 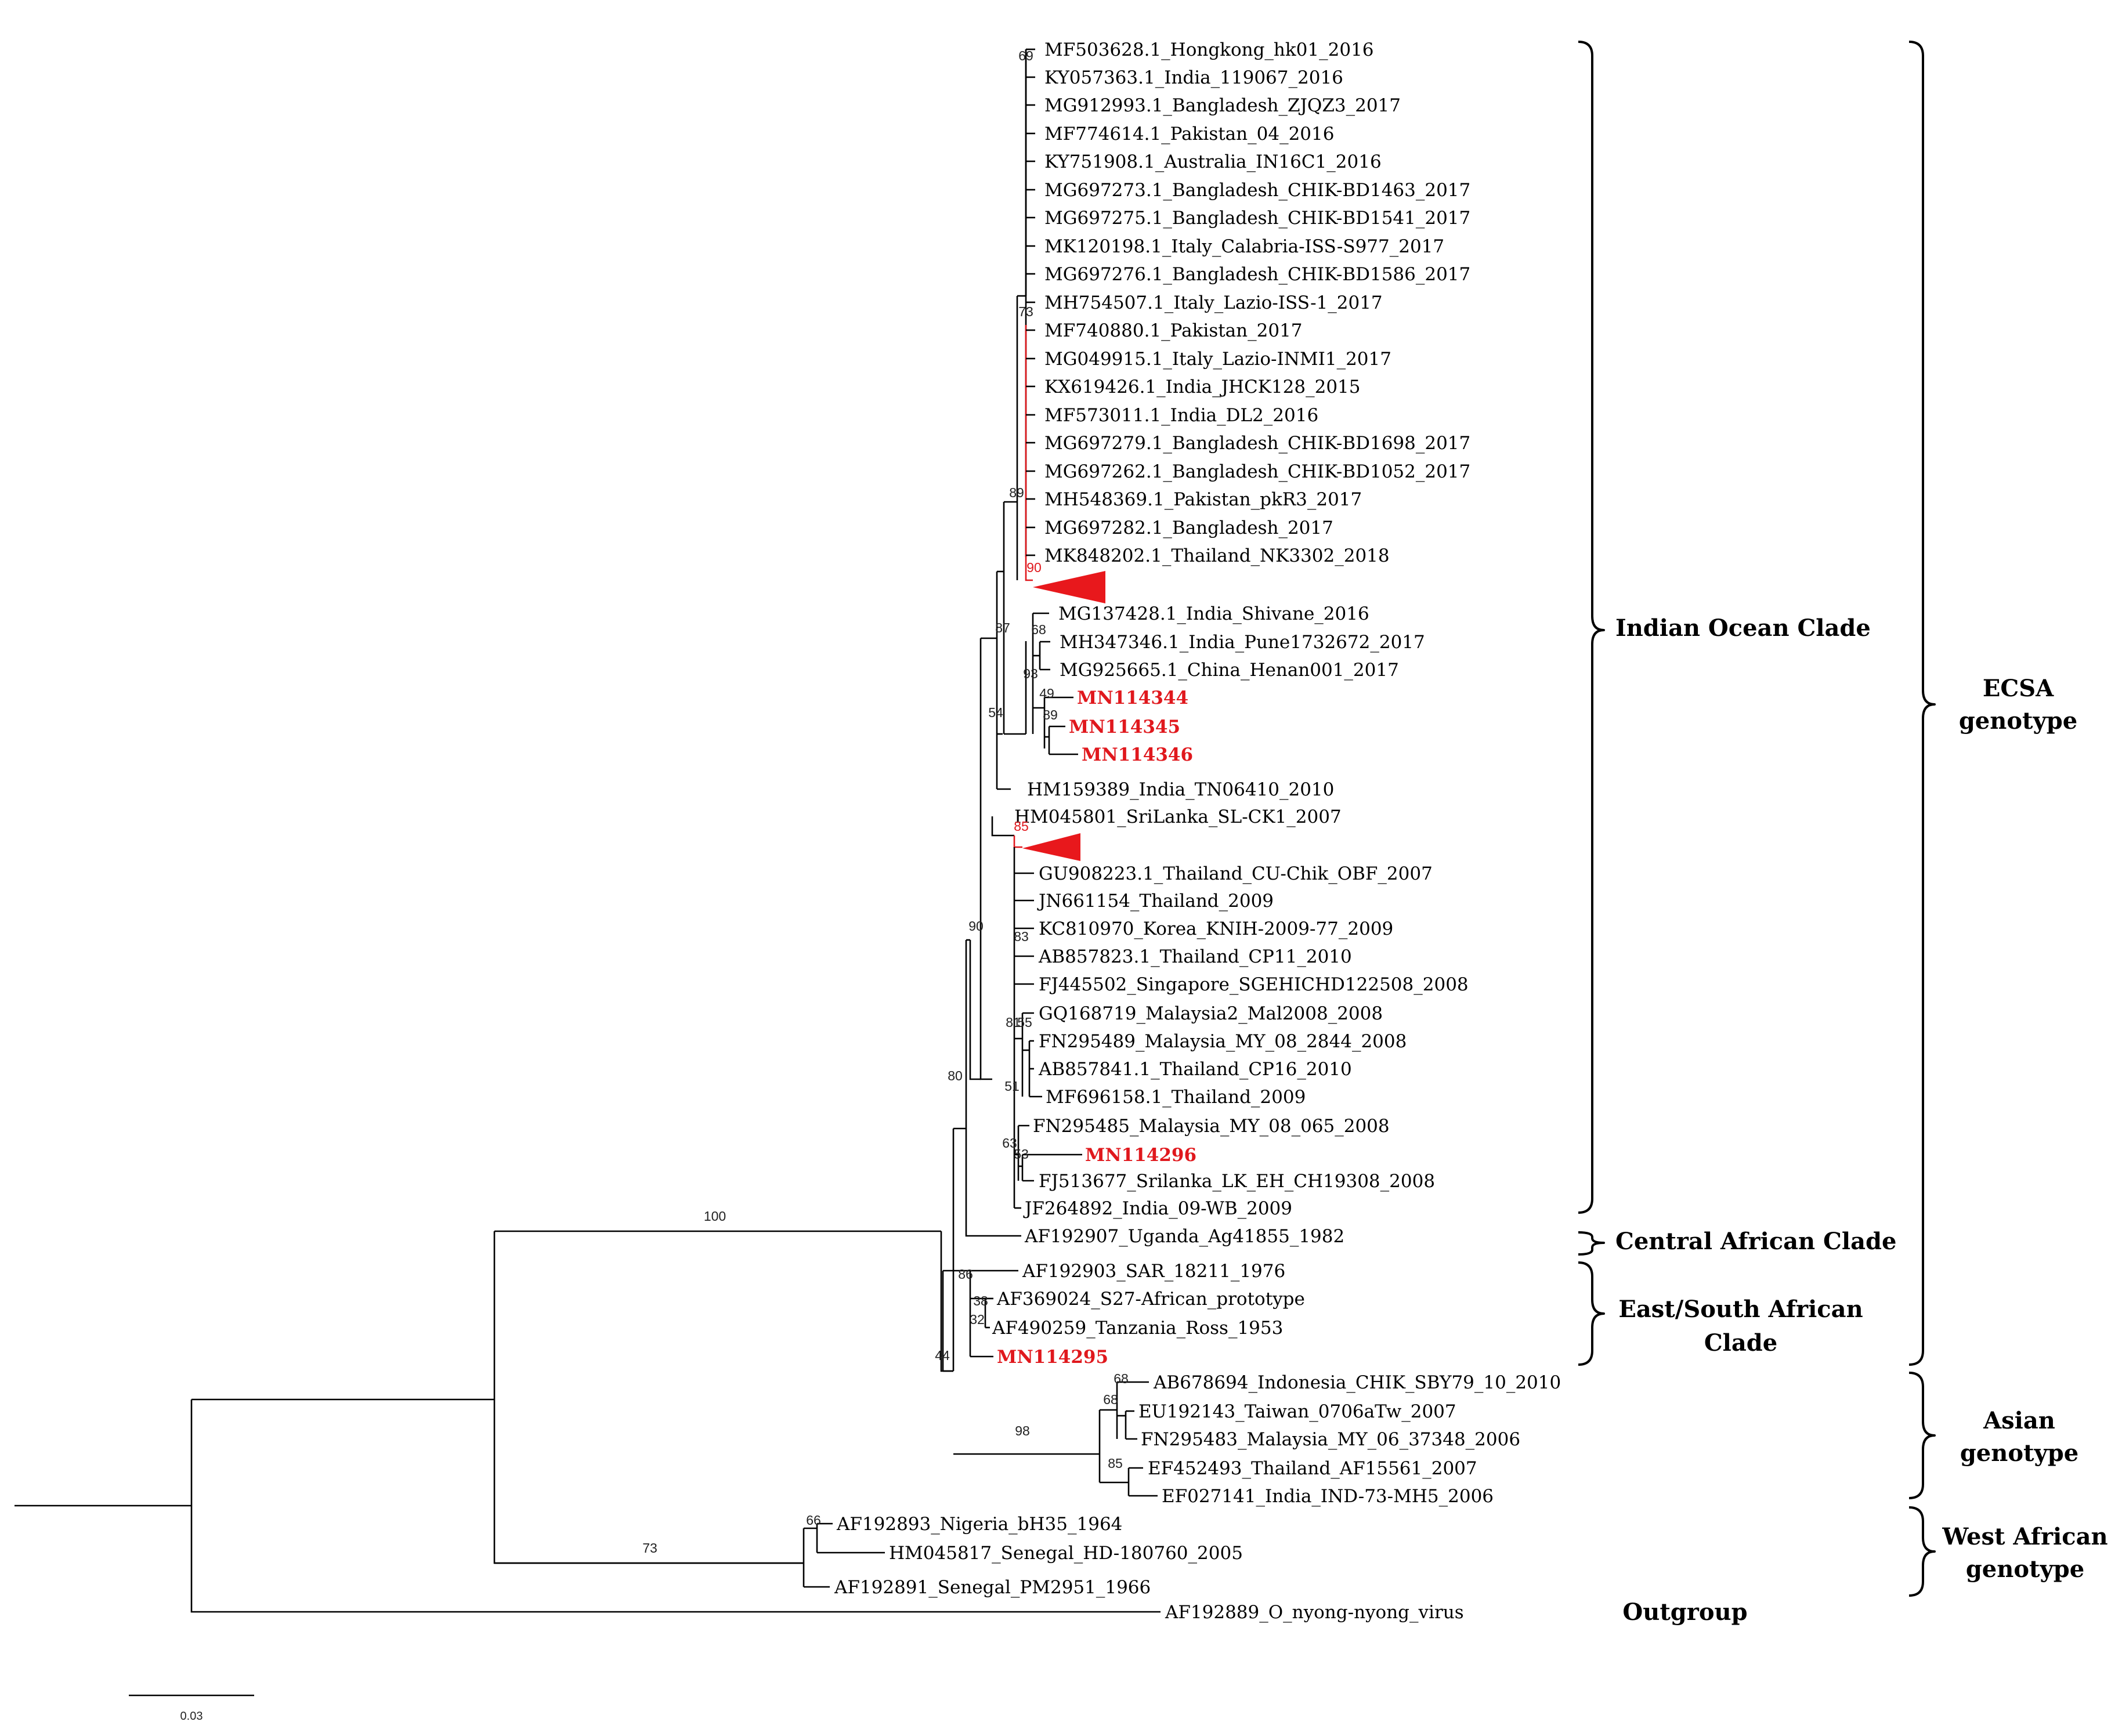 I want to click on branch-ingroup-split, so click(x=648, y=1397).